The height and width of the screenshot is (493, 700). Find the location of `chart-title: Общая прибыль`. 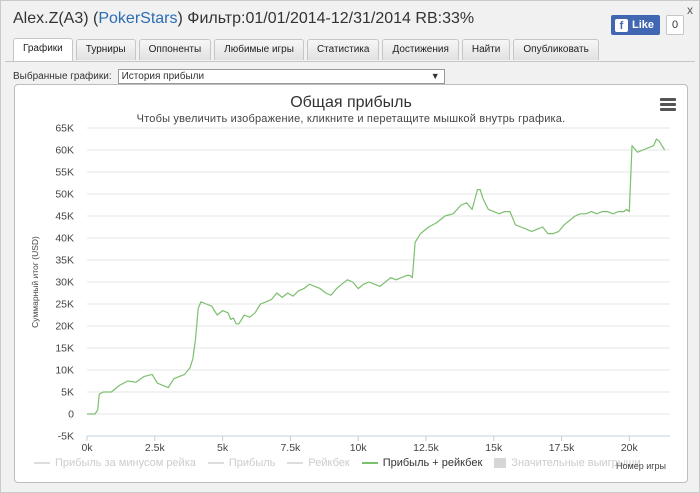

chart-title: Общая прибыль is located at coordinates (351, 102).